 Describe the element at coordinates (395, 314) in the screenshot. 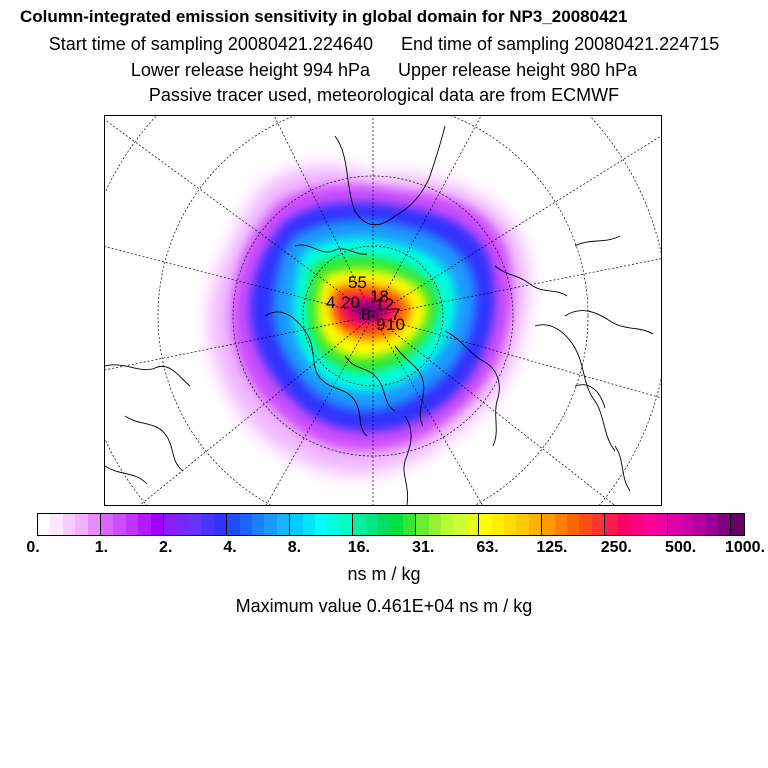

I see `map-label-7: 7` at that location.